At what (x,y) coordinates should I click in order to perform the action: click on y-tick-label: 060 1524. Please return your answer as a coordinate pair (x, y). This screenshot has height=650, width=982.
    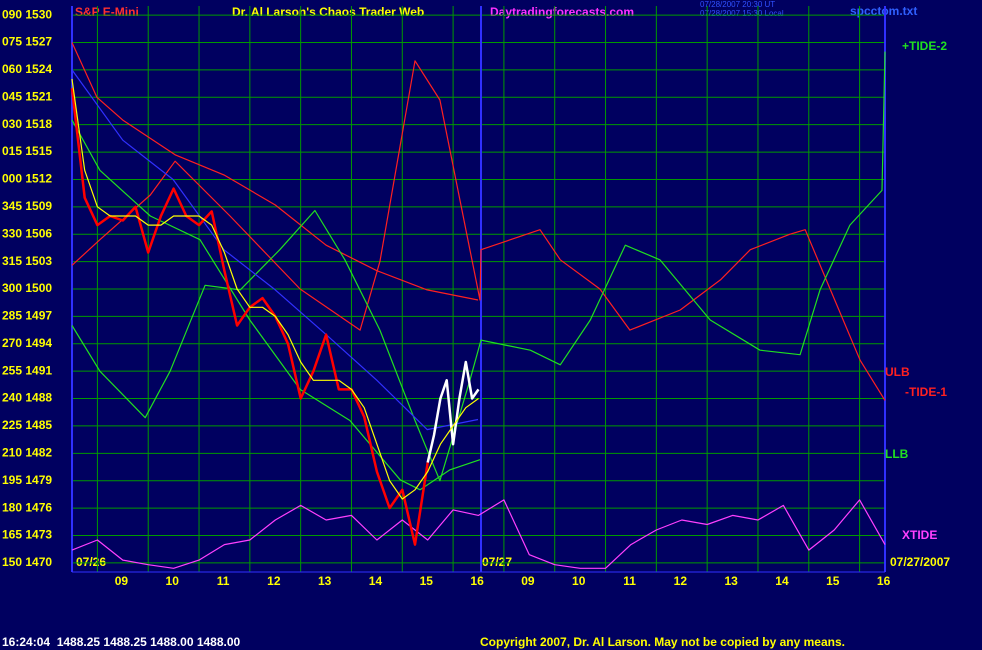
    Looking at the image, I should click on (27, 69).